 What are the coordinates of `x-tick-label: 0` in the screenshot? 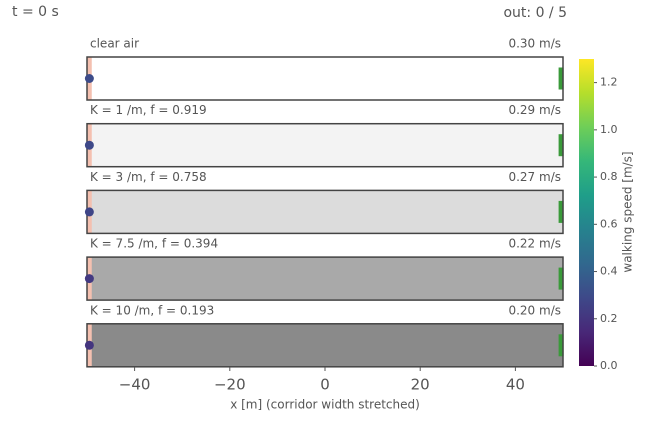 It's located at (325, 385).